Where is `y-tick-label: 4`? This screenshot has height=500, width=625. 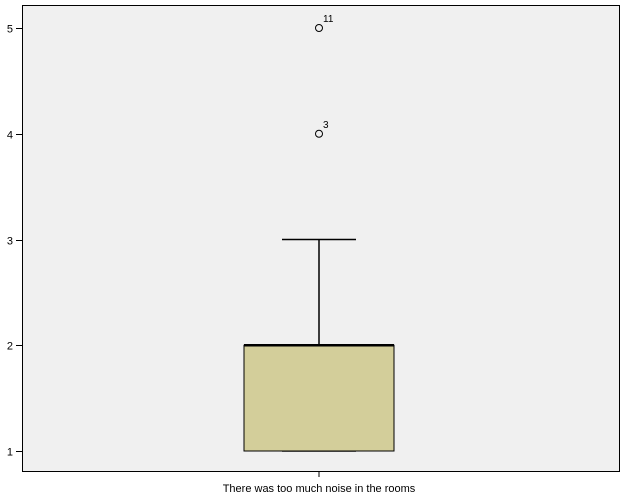
y-tick-label: 4 is located at coordinates (10, 136).